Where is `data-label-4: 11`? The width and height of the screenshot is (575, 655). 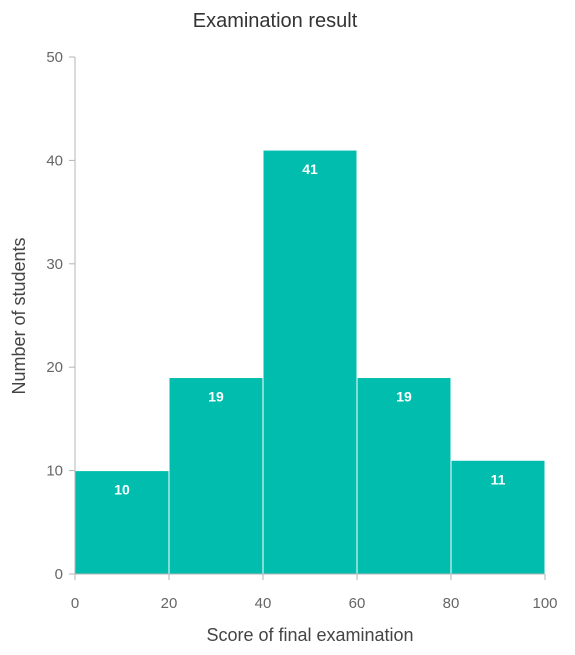
data-label-4: 11 is located at coordinates (498, 479).